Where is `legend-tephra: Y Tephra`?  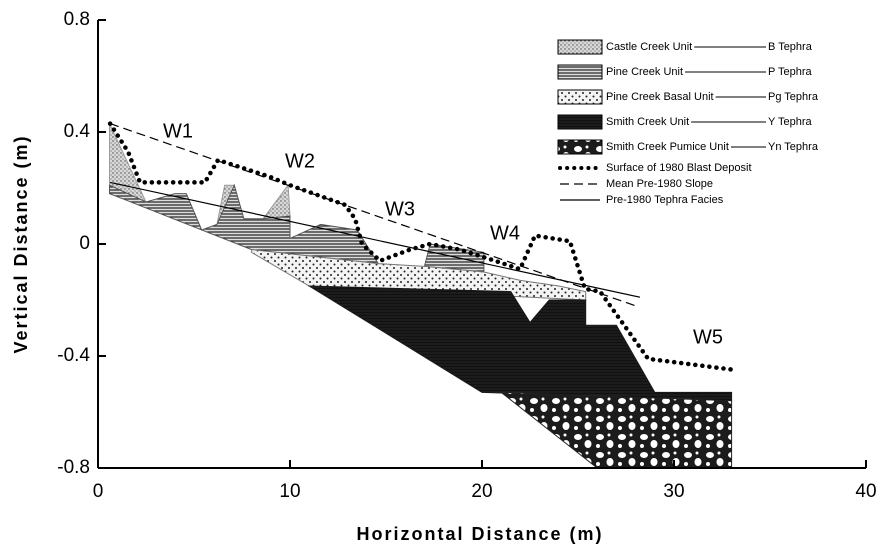 legend-tephra: Y Tephra is located at coordinates (790, 122).